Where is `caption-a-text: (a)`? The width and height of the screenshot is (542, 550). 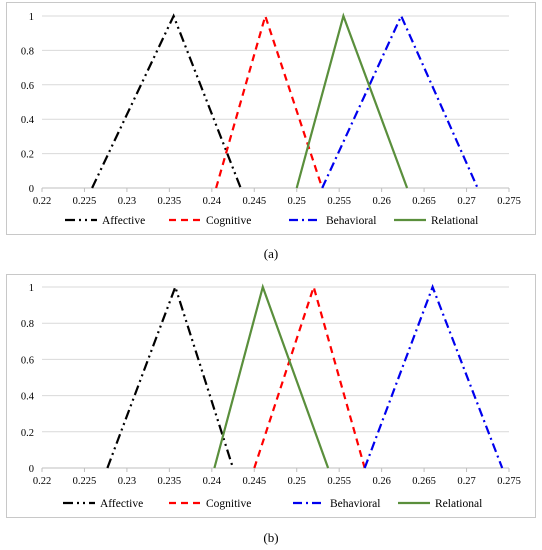 caption-a-text: (a) is located at coordinates (271, 253).